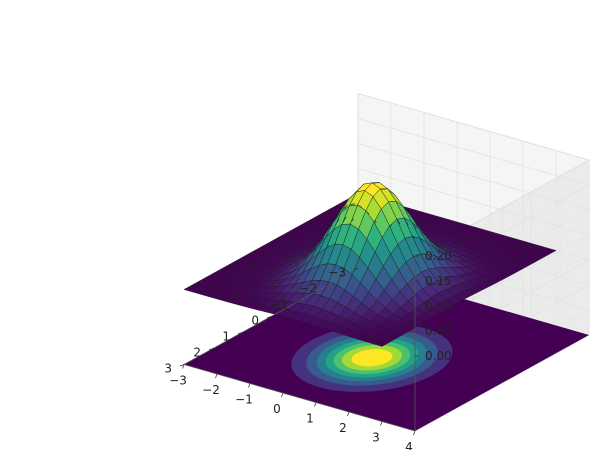 This screenshot has width=600, height=450. Describe the element at coordinates (343, 428) in the screenshot. I see `x-tick-label: 2` at that location.